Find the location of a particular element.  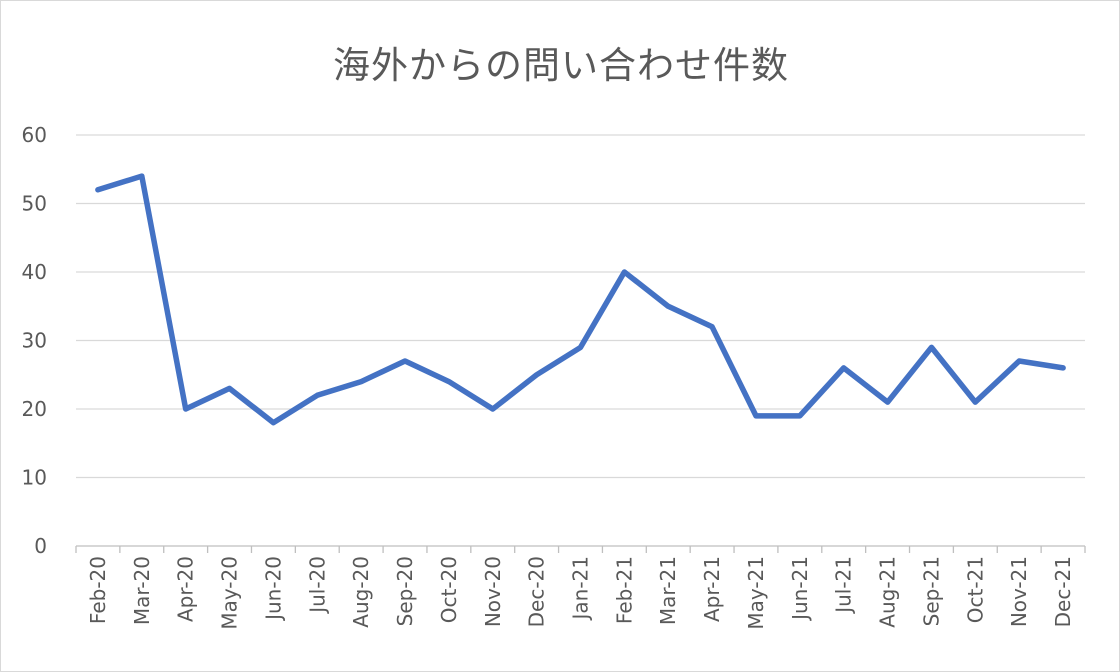

x-tick-label: Aug-20 is located at coordinates (361, 592).